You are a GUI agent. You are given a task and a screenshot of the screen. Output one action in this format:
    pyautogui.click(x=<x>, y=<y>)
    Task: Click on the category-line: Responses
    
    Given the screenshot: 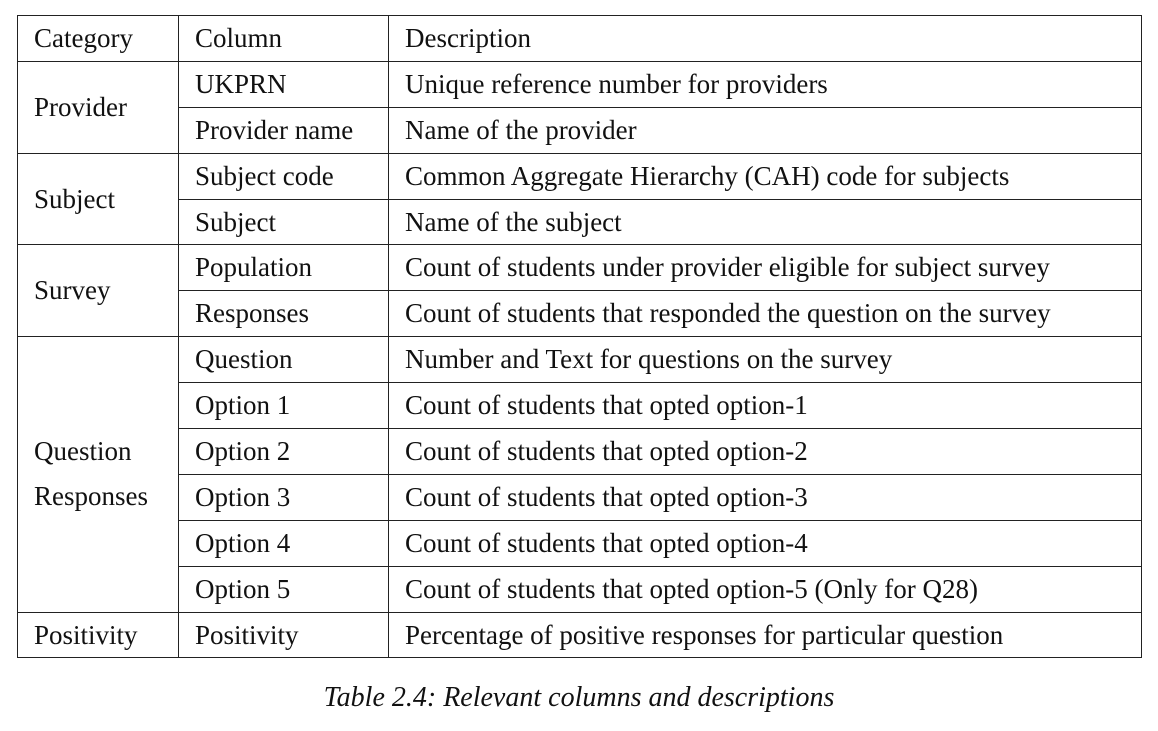 What is the action you would take?
    pyautogui.click(x=91, y=496)
    